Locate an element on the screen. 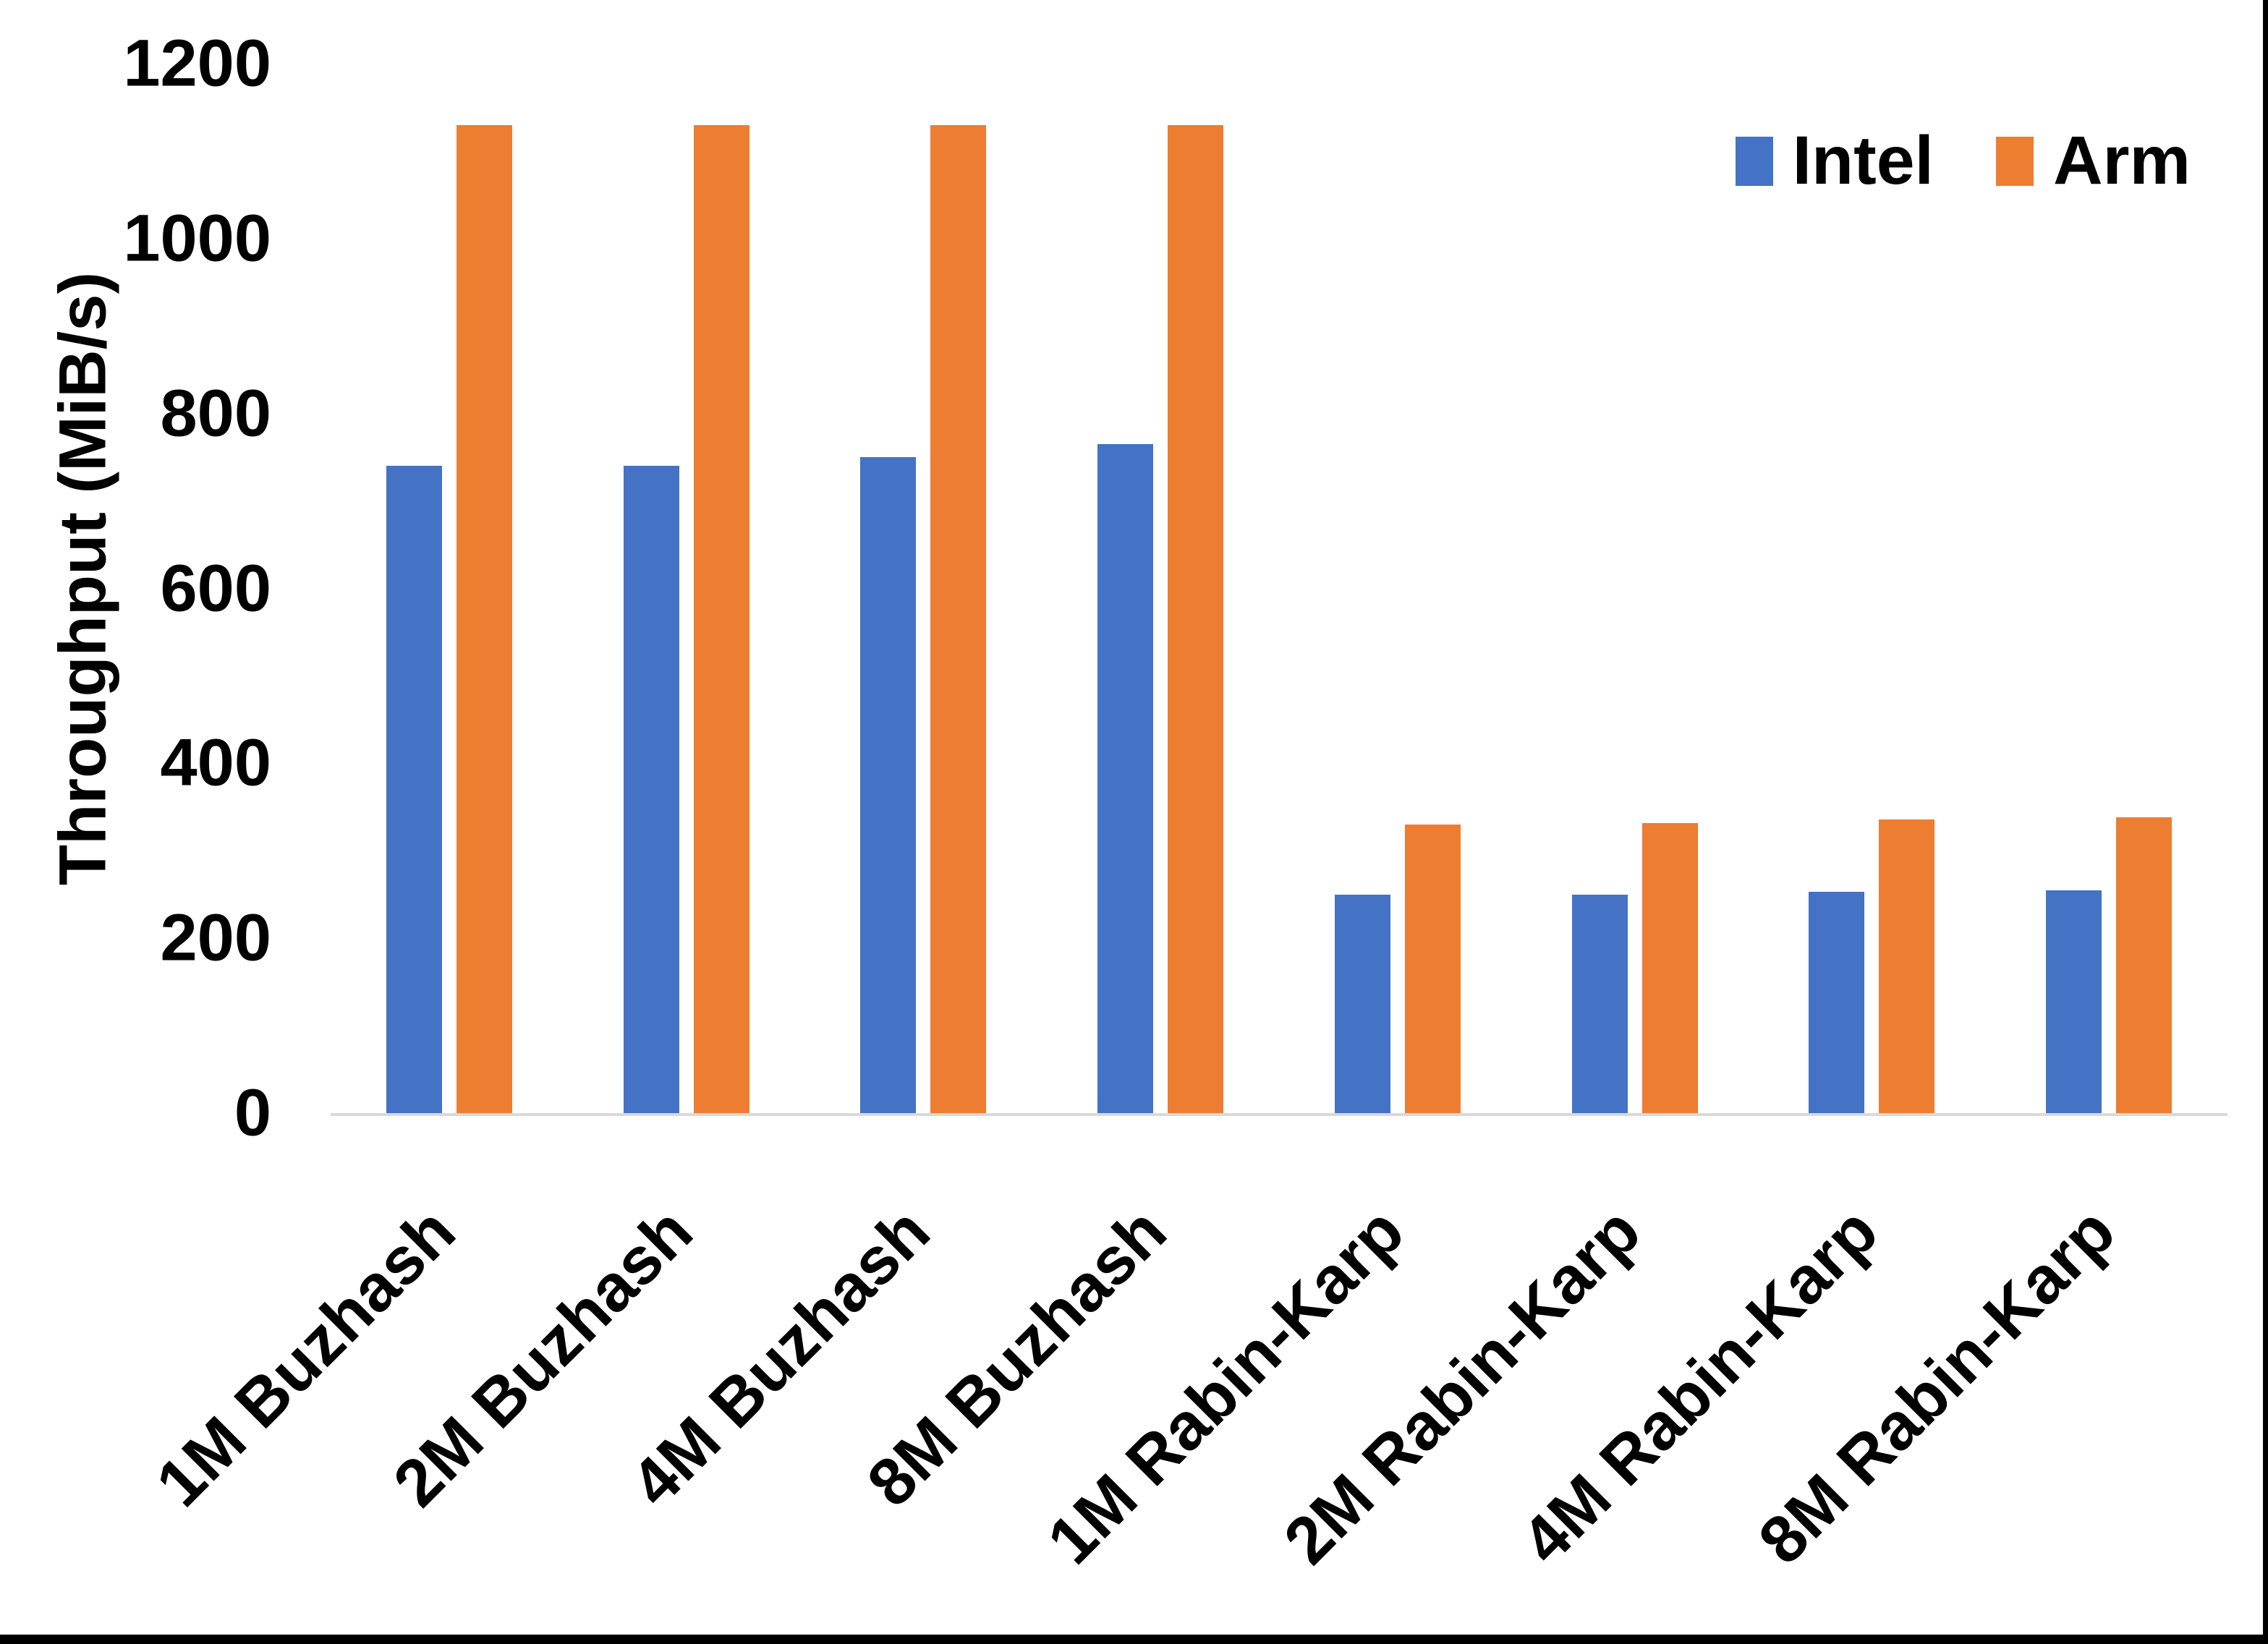 This screenshot has width=2268, height=1644. y-tick-label: 800 is located at coordinates (216, 413).